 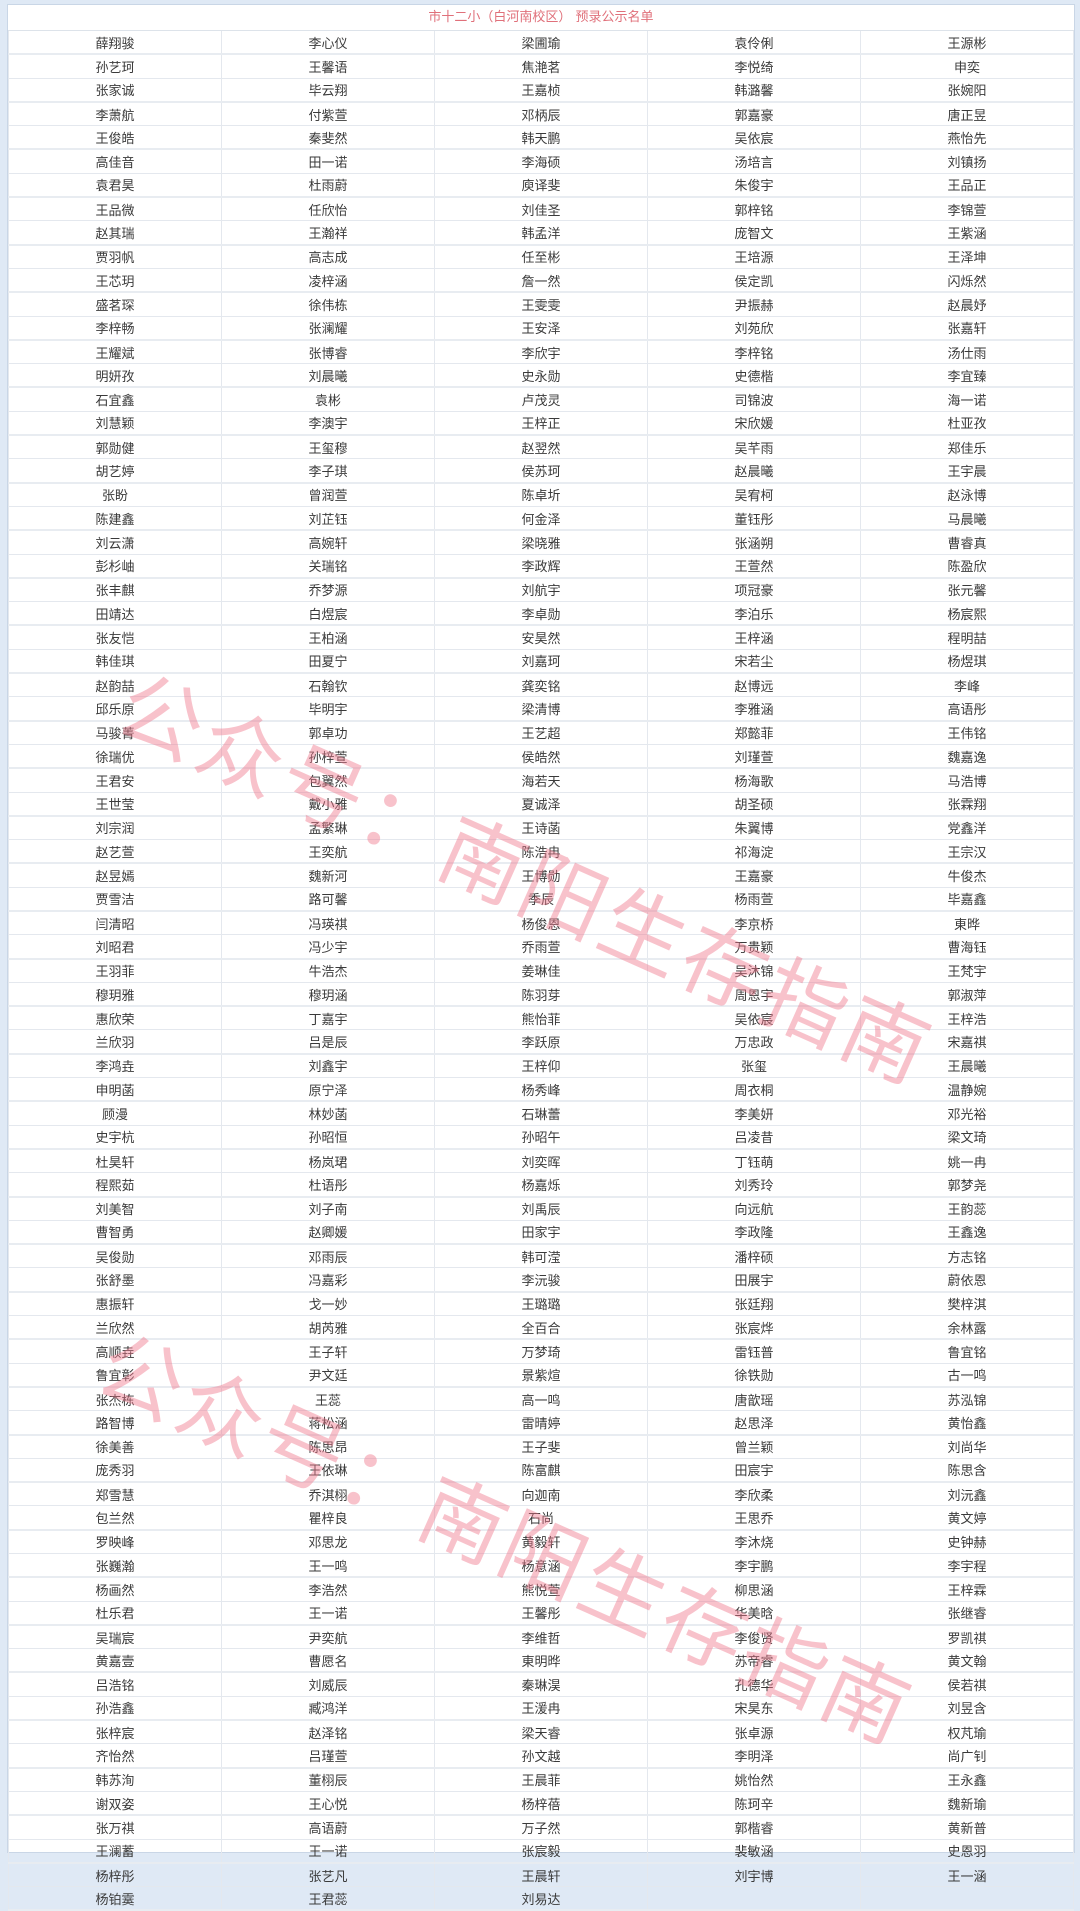 What do you see at coordinates (754, 1256) in the screenshot?
I see `name-cell: 潘梓硕` at bounding box center [754, 1256].